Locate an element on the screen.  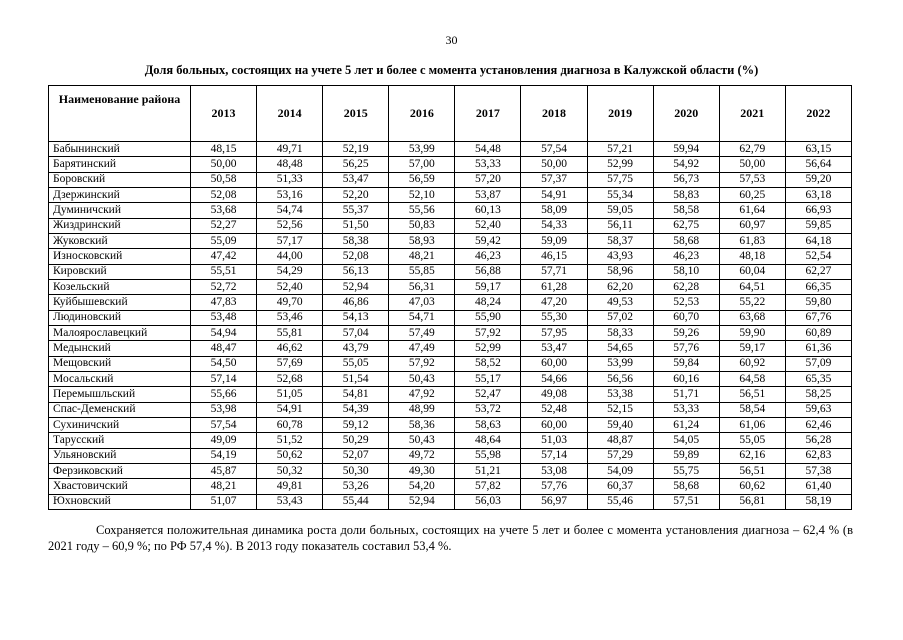
value-cell: 58,36 is located at coordinates (422, 425).